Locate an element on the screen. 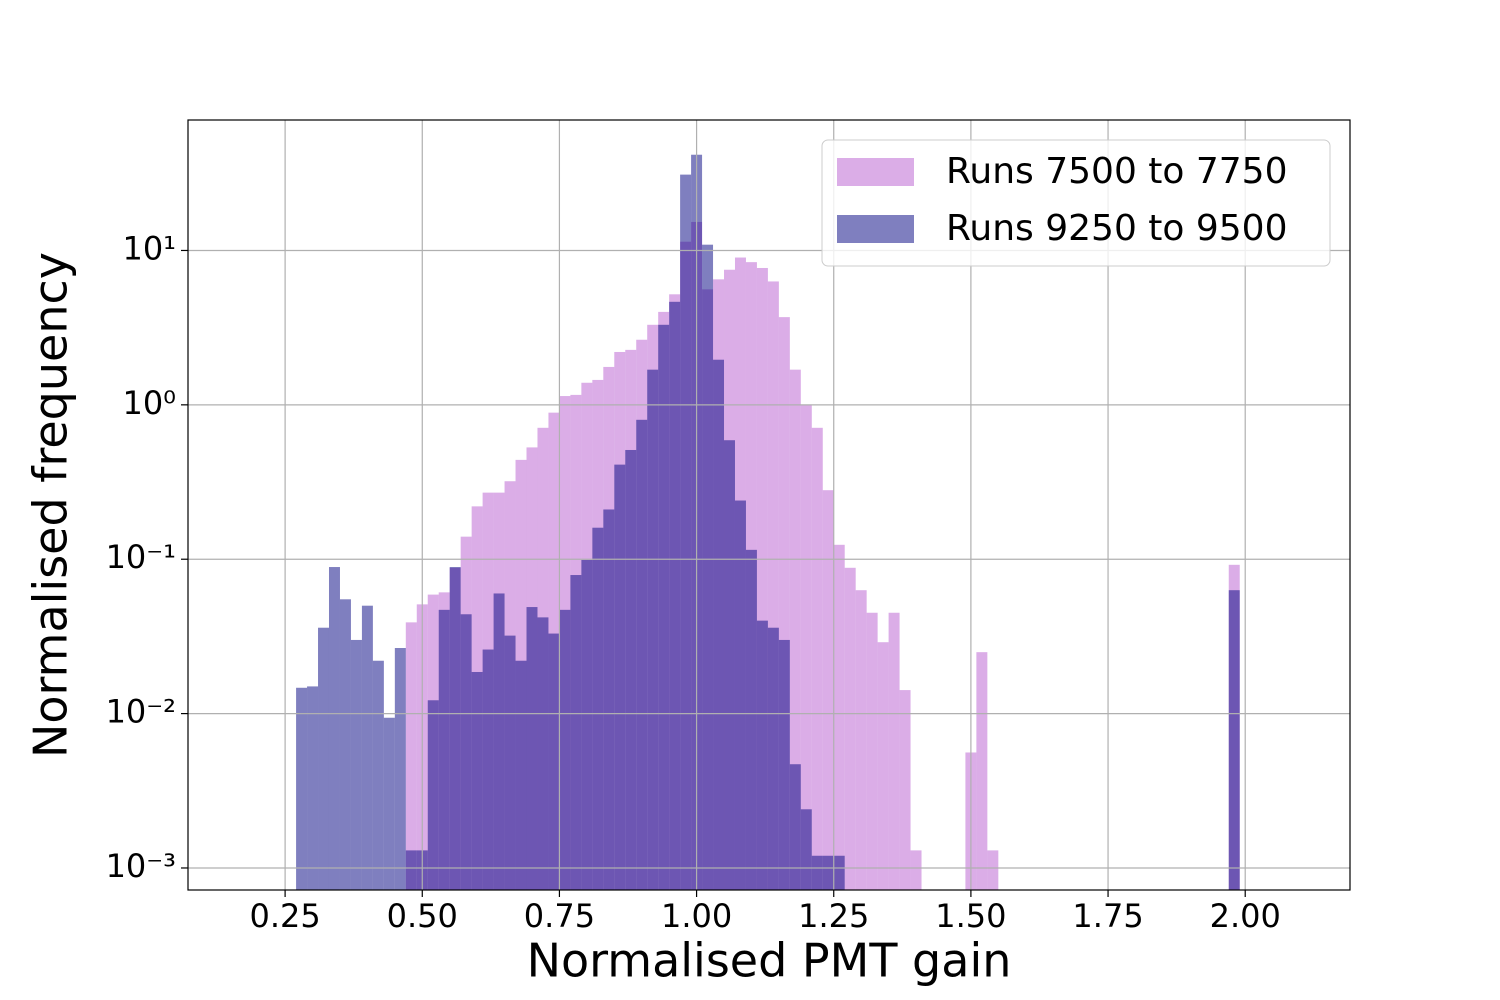  x-tick-label: 1.50 is located at coordinates (970, 916).